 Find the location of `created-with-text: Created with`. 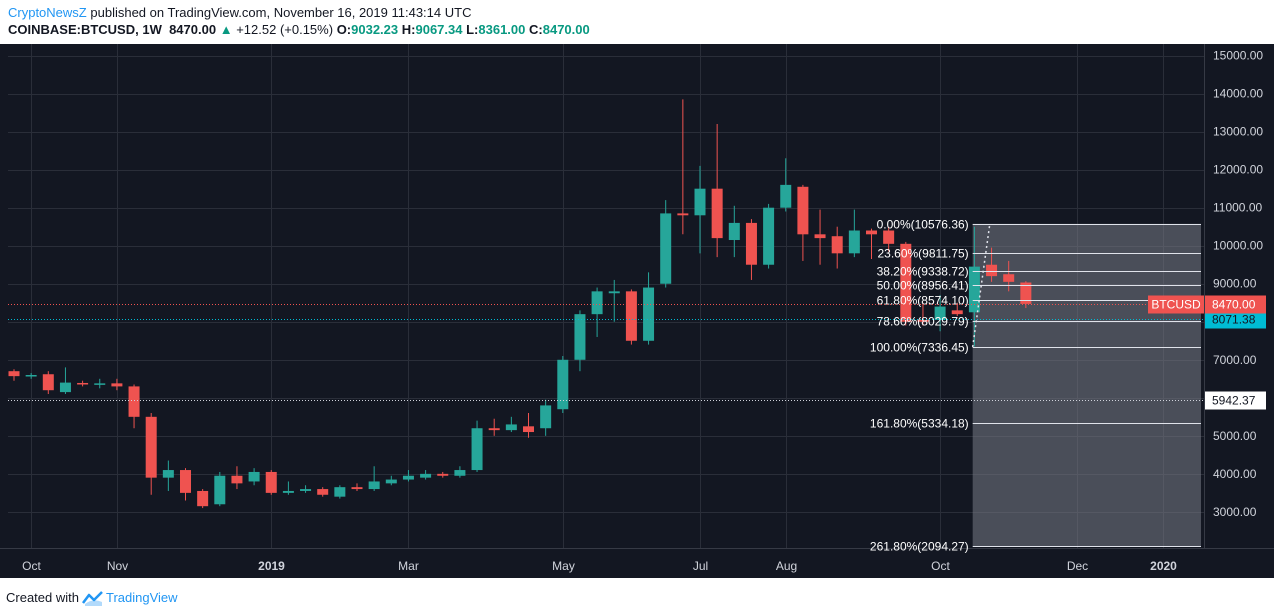

created-with-text: Created with is located at coordinates (42, 597).